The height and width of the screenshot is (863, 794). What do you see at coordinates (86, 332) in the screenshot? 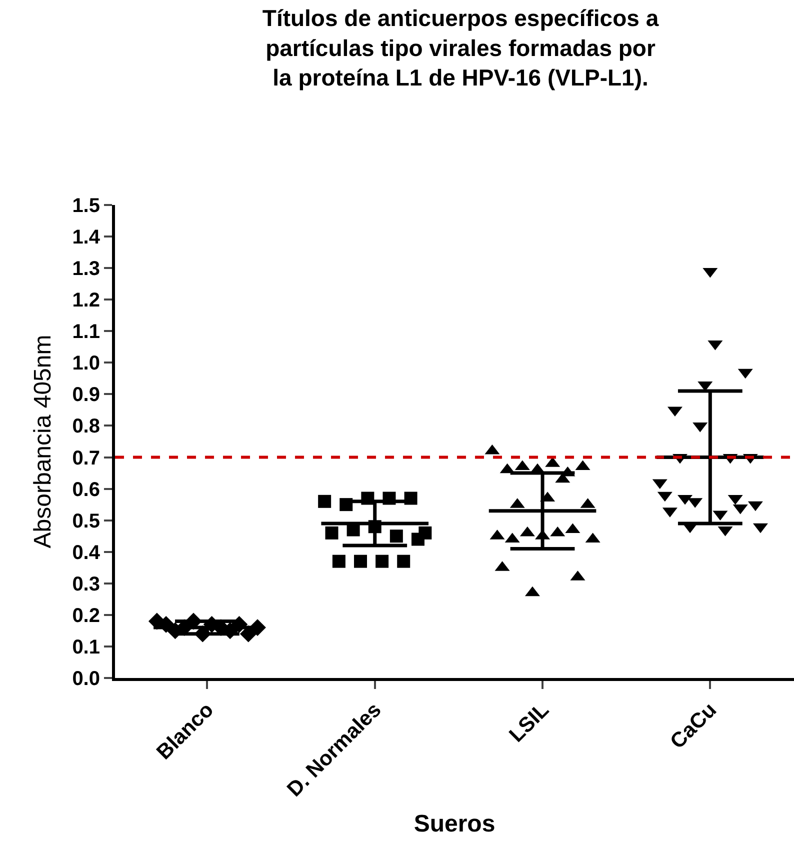
I see `y-tick-label: 1.1` at bounding box center [86, 332].